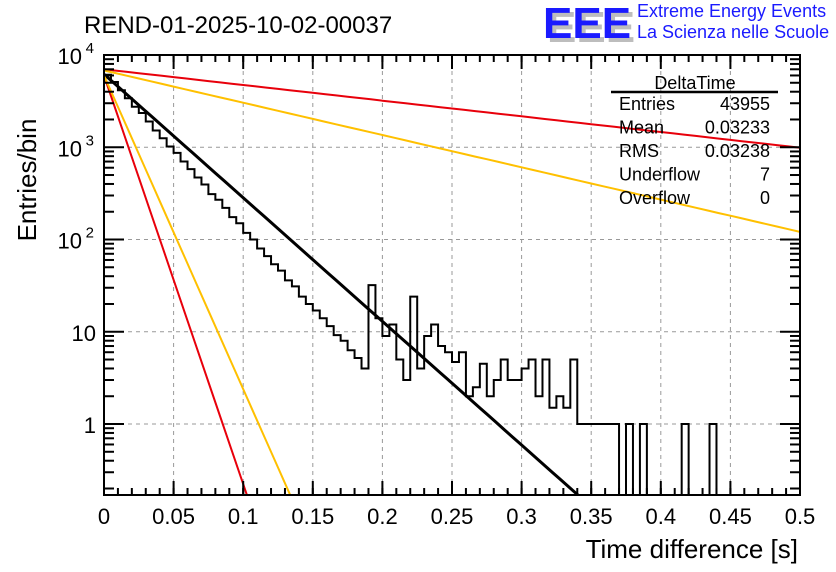  I want to click on x-tick-label: 0.25, so click(452, 516).